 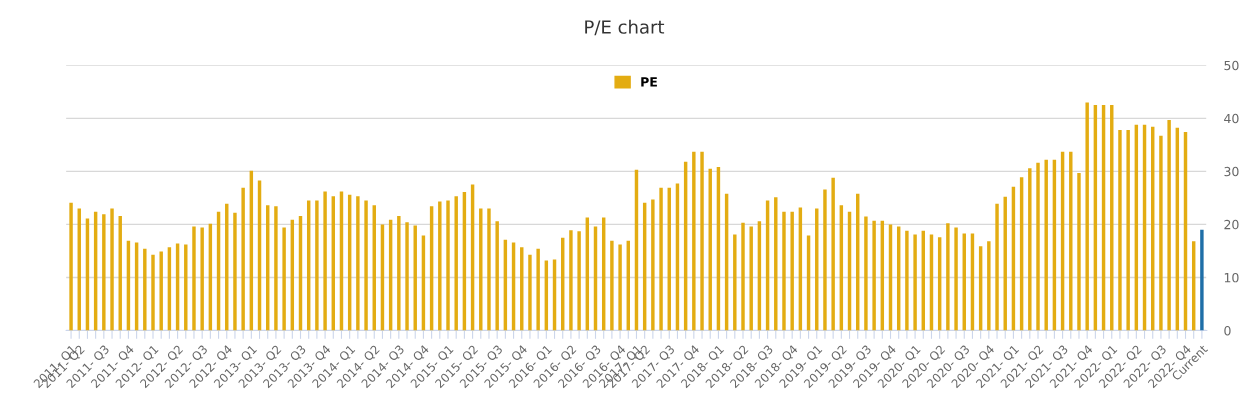 I want to click on legend-label: PE, so click(x=649, y=82).